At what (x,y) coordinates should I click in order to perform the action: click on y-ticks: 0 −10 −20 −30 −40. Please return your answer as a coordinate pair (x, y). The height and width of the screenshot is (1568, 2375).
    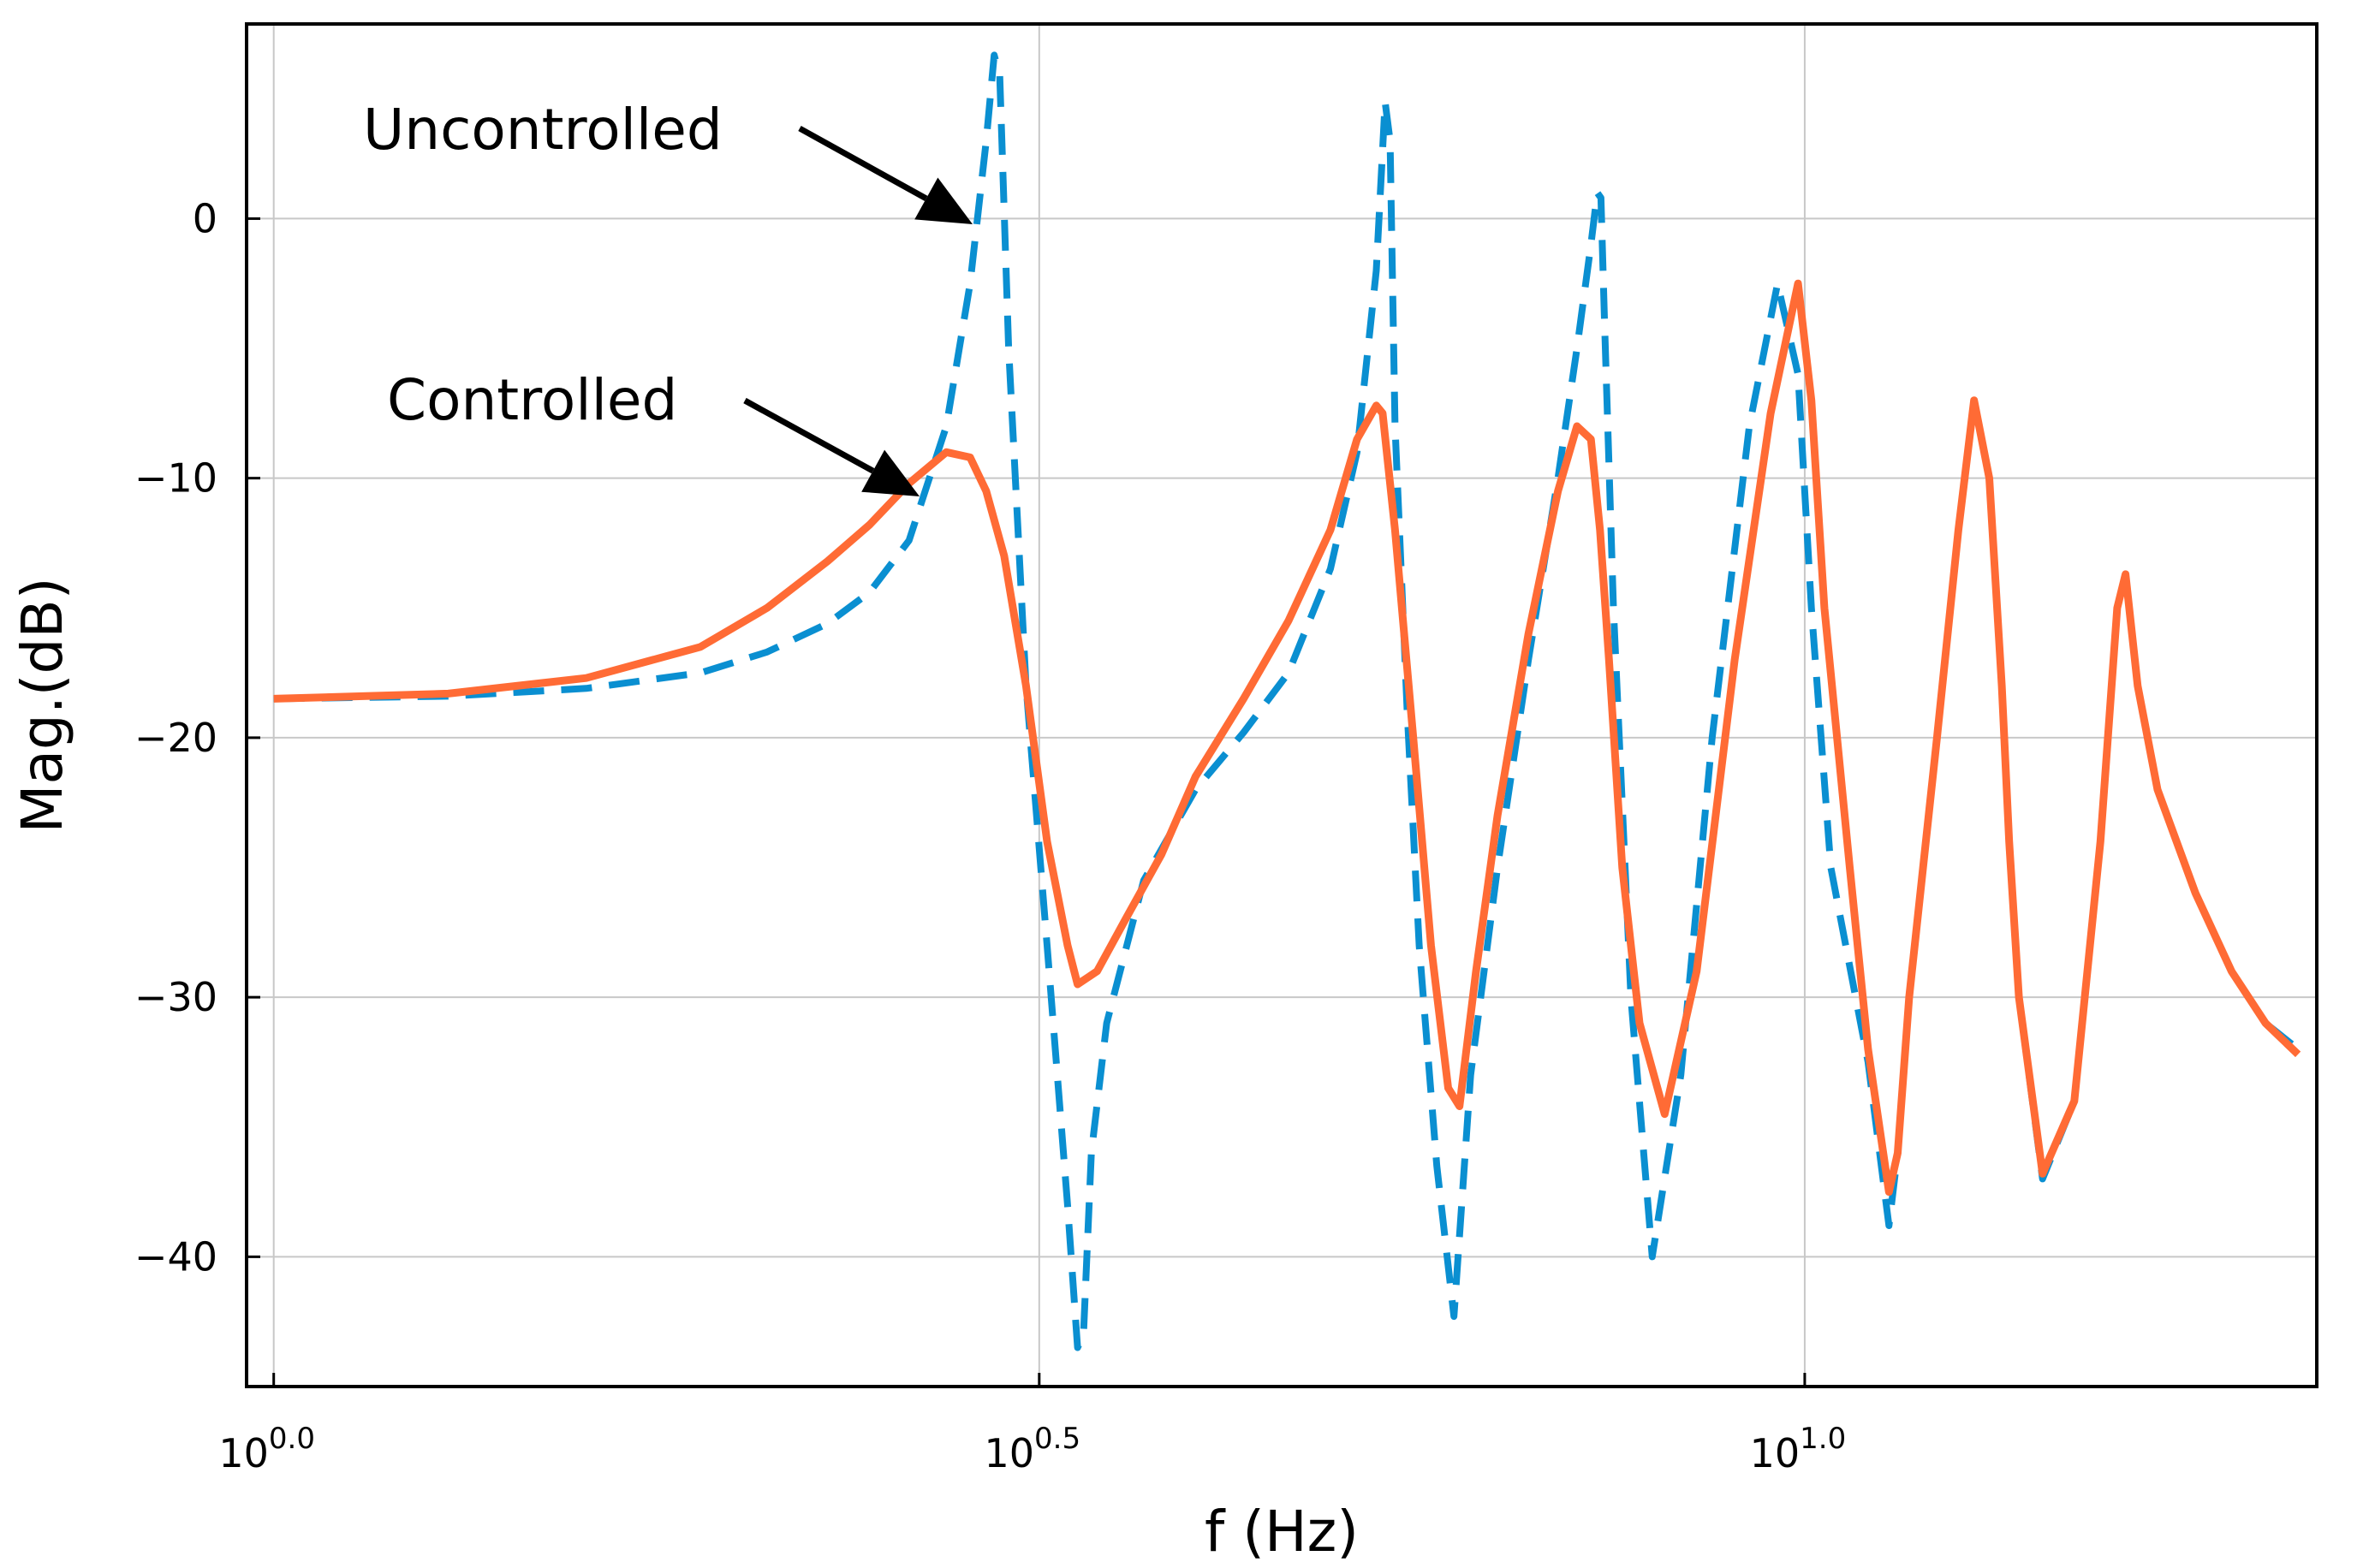
    Looking at the image, I should click on (197, 737).